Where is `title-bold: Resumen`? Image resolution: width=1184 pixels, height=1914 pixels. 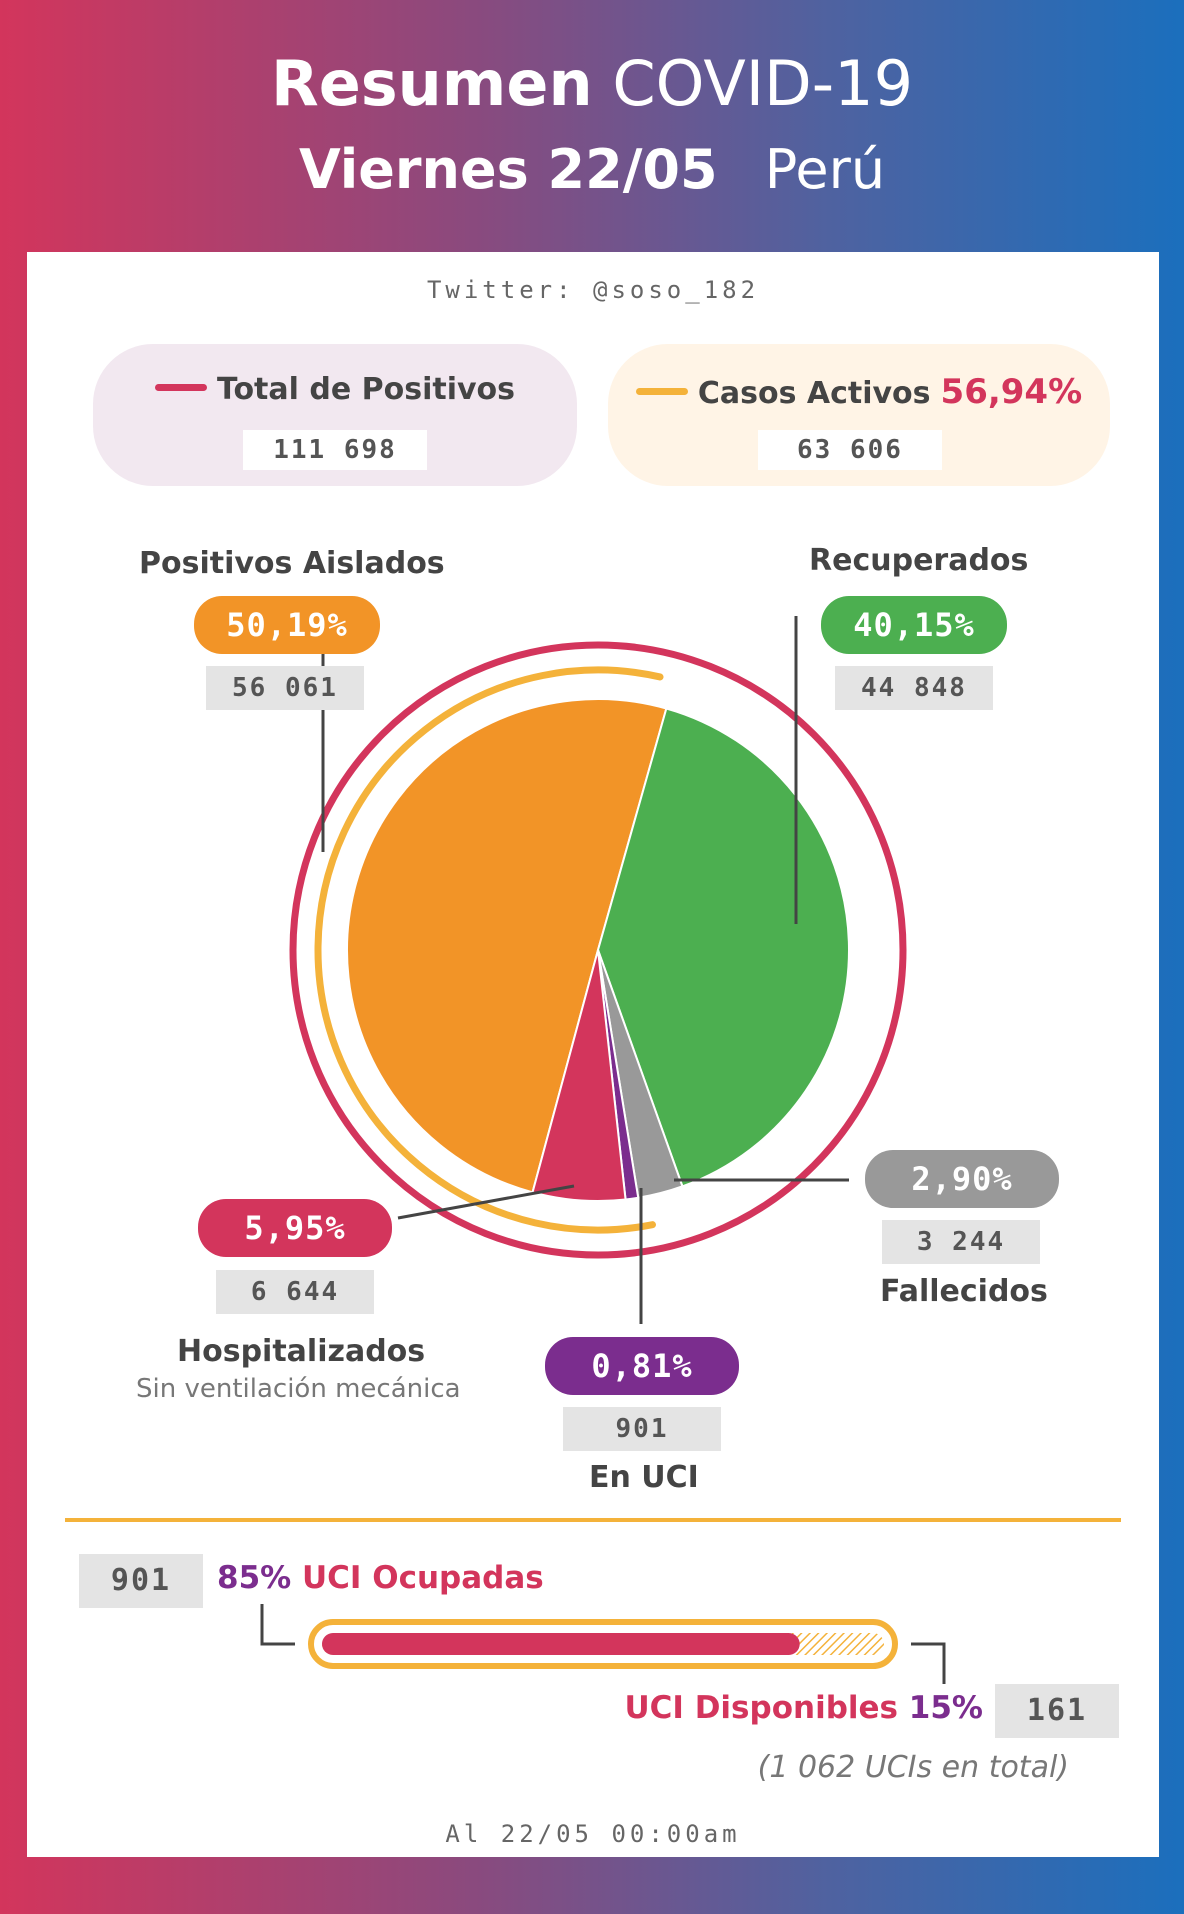 title-bold: Resumen is located at coordinates (431, 83).